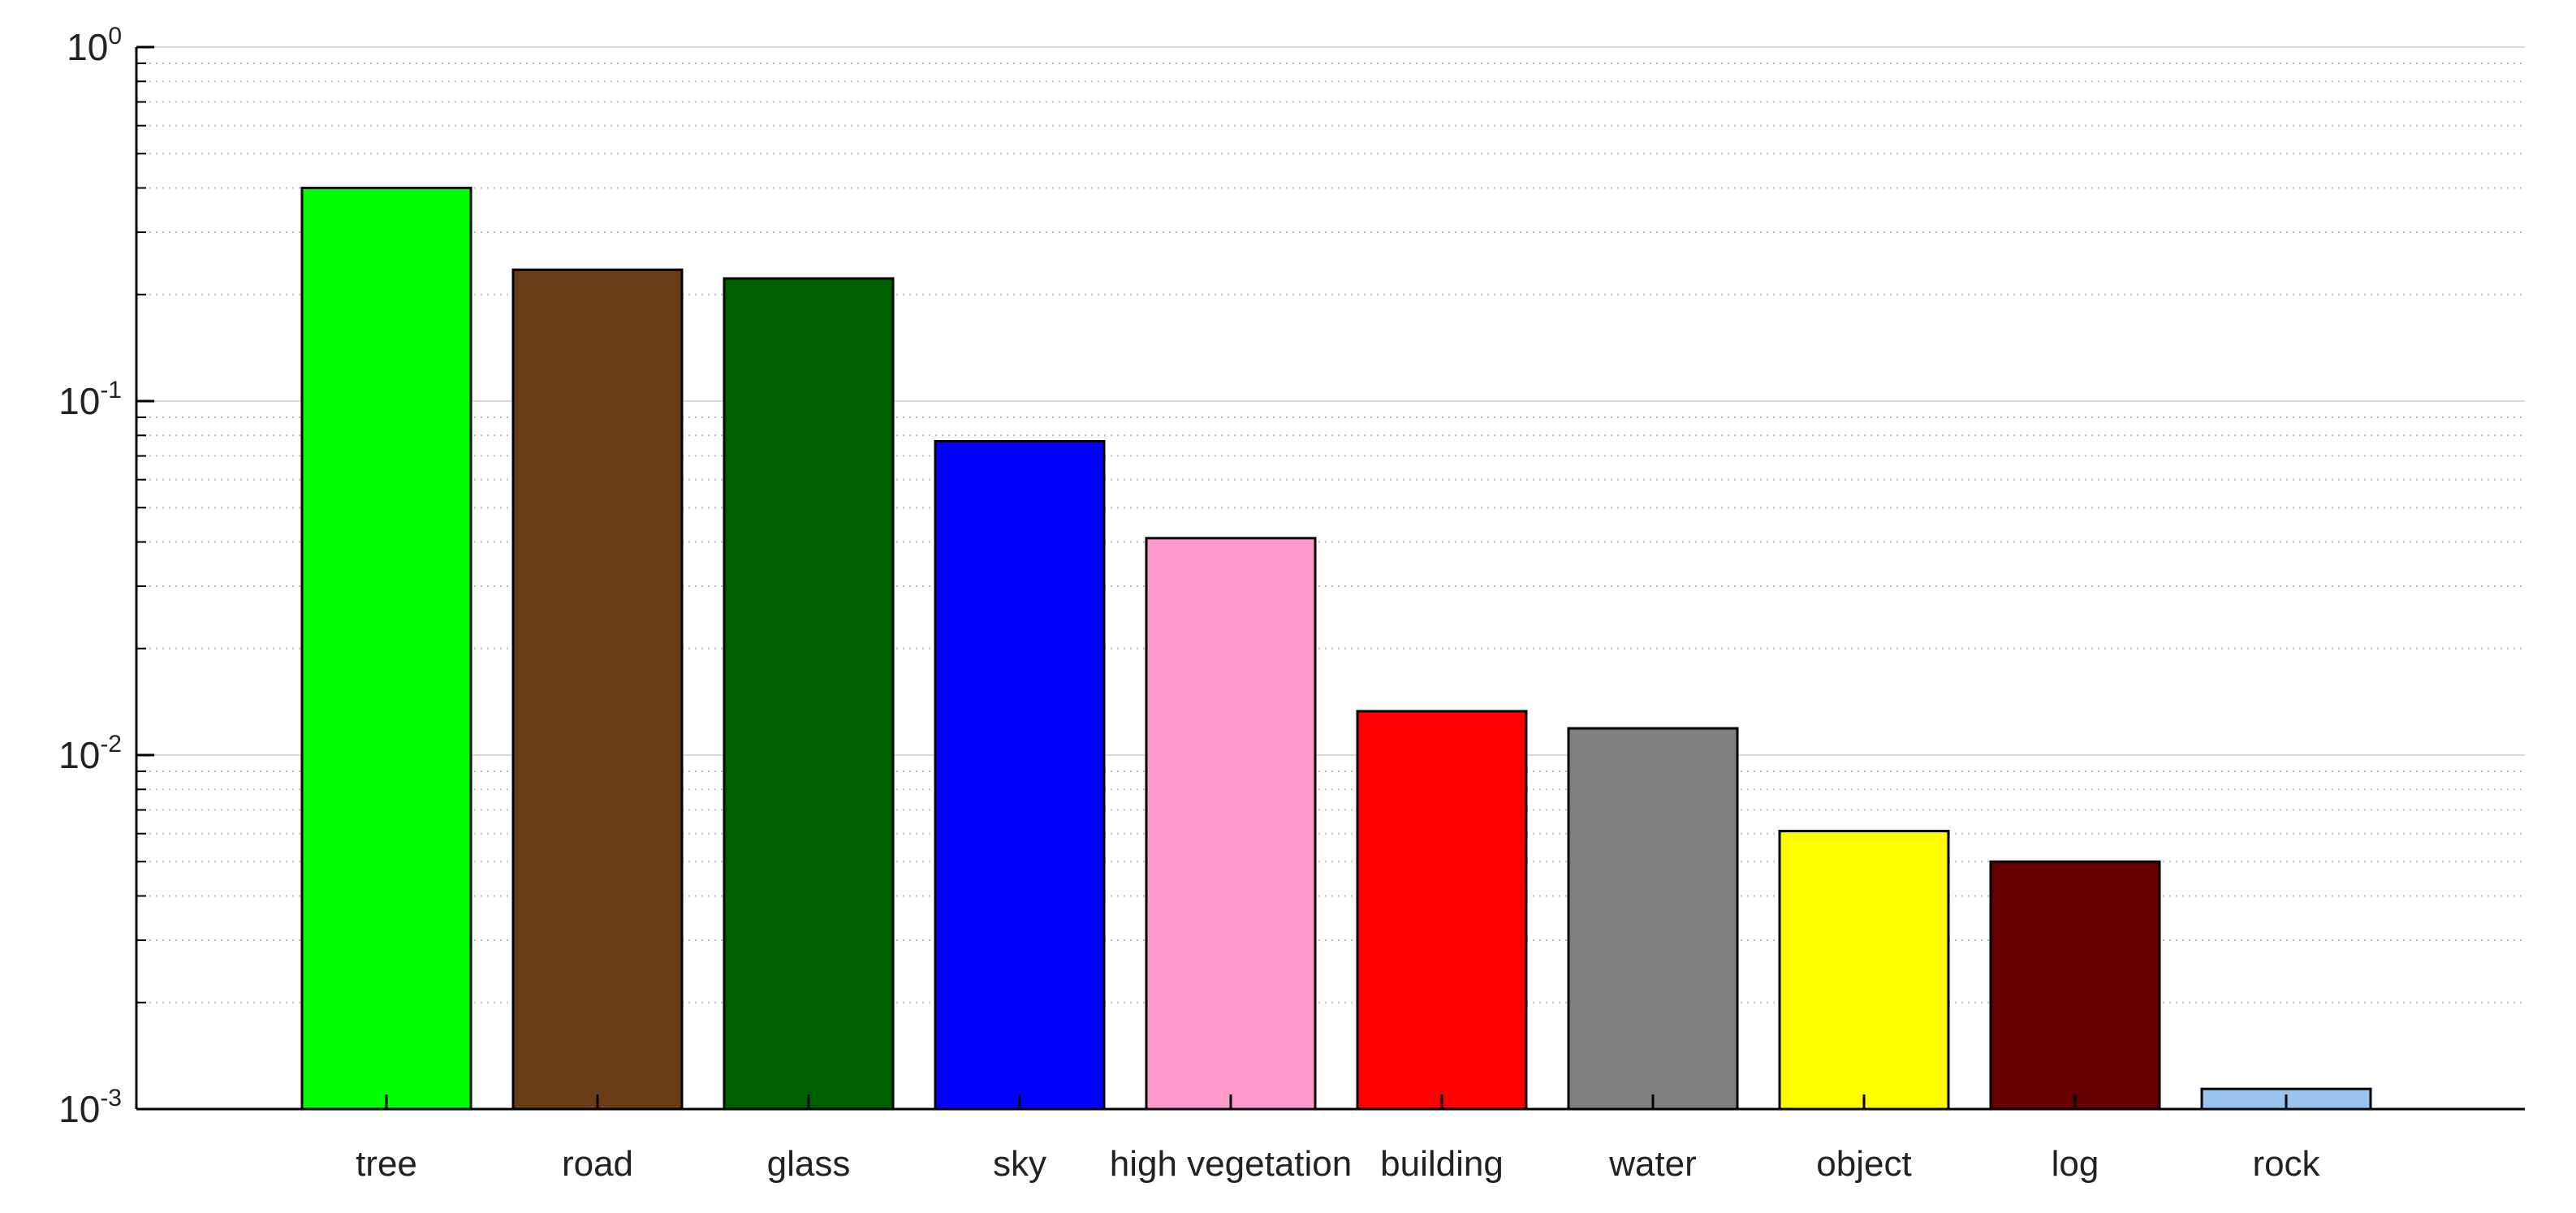 The width and height of the screenshot is (2576, 1213). I want to click on bar-high-vegetation, so click(1231, 824).